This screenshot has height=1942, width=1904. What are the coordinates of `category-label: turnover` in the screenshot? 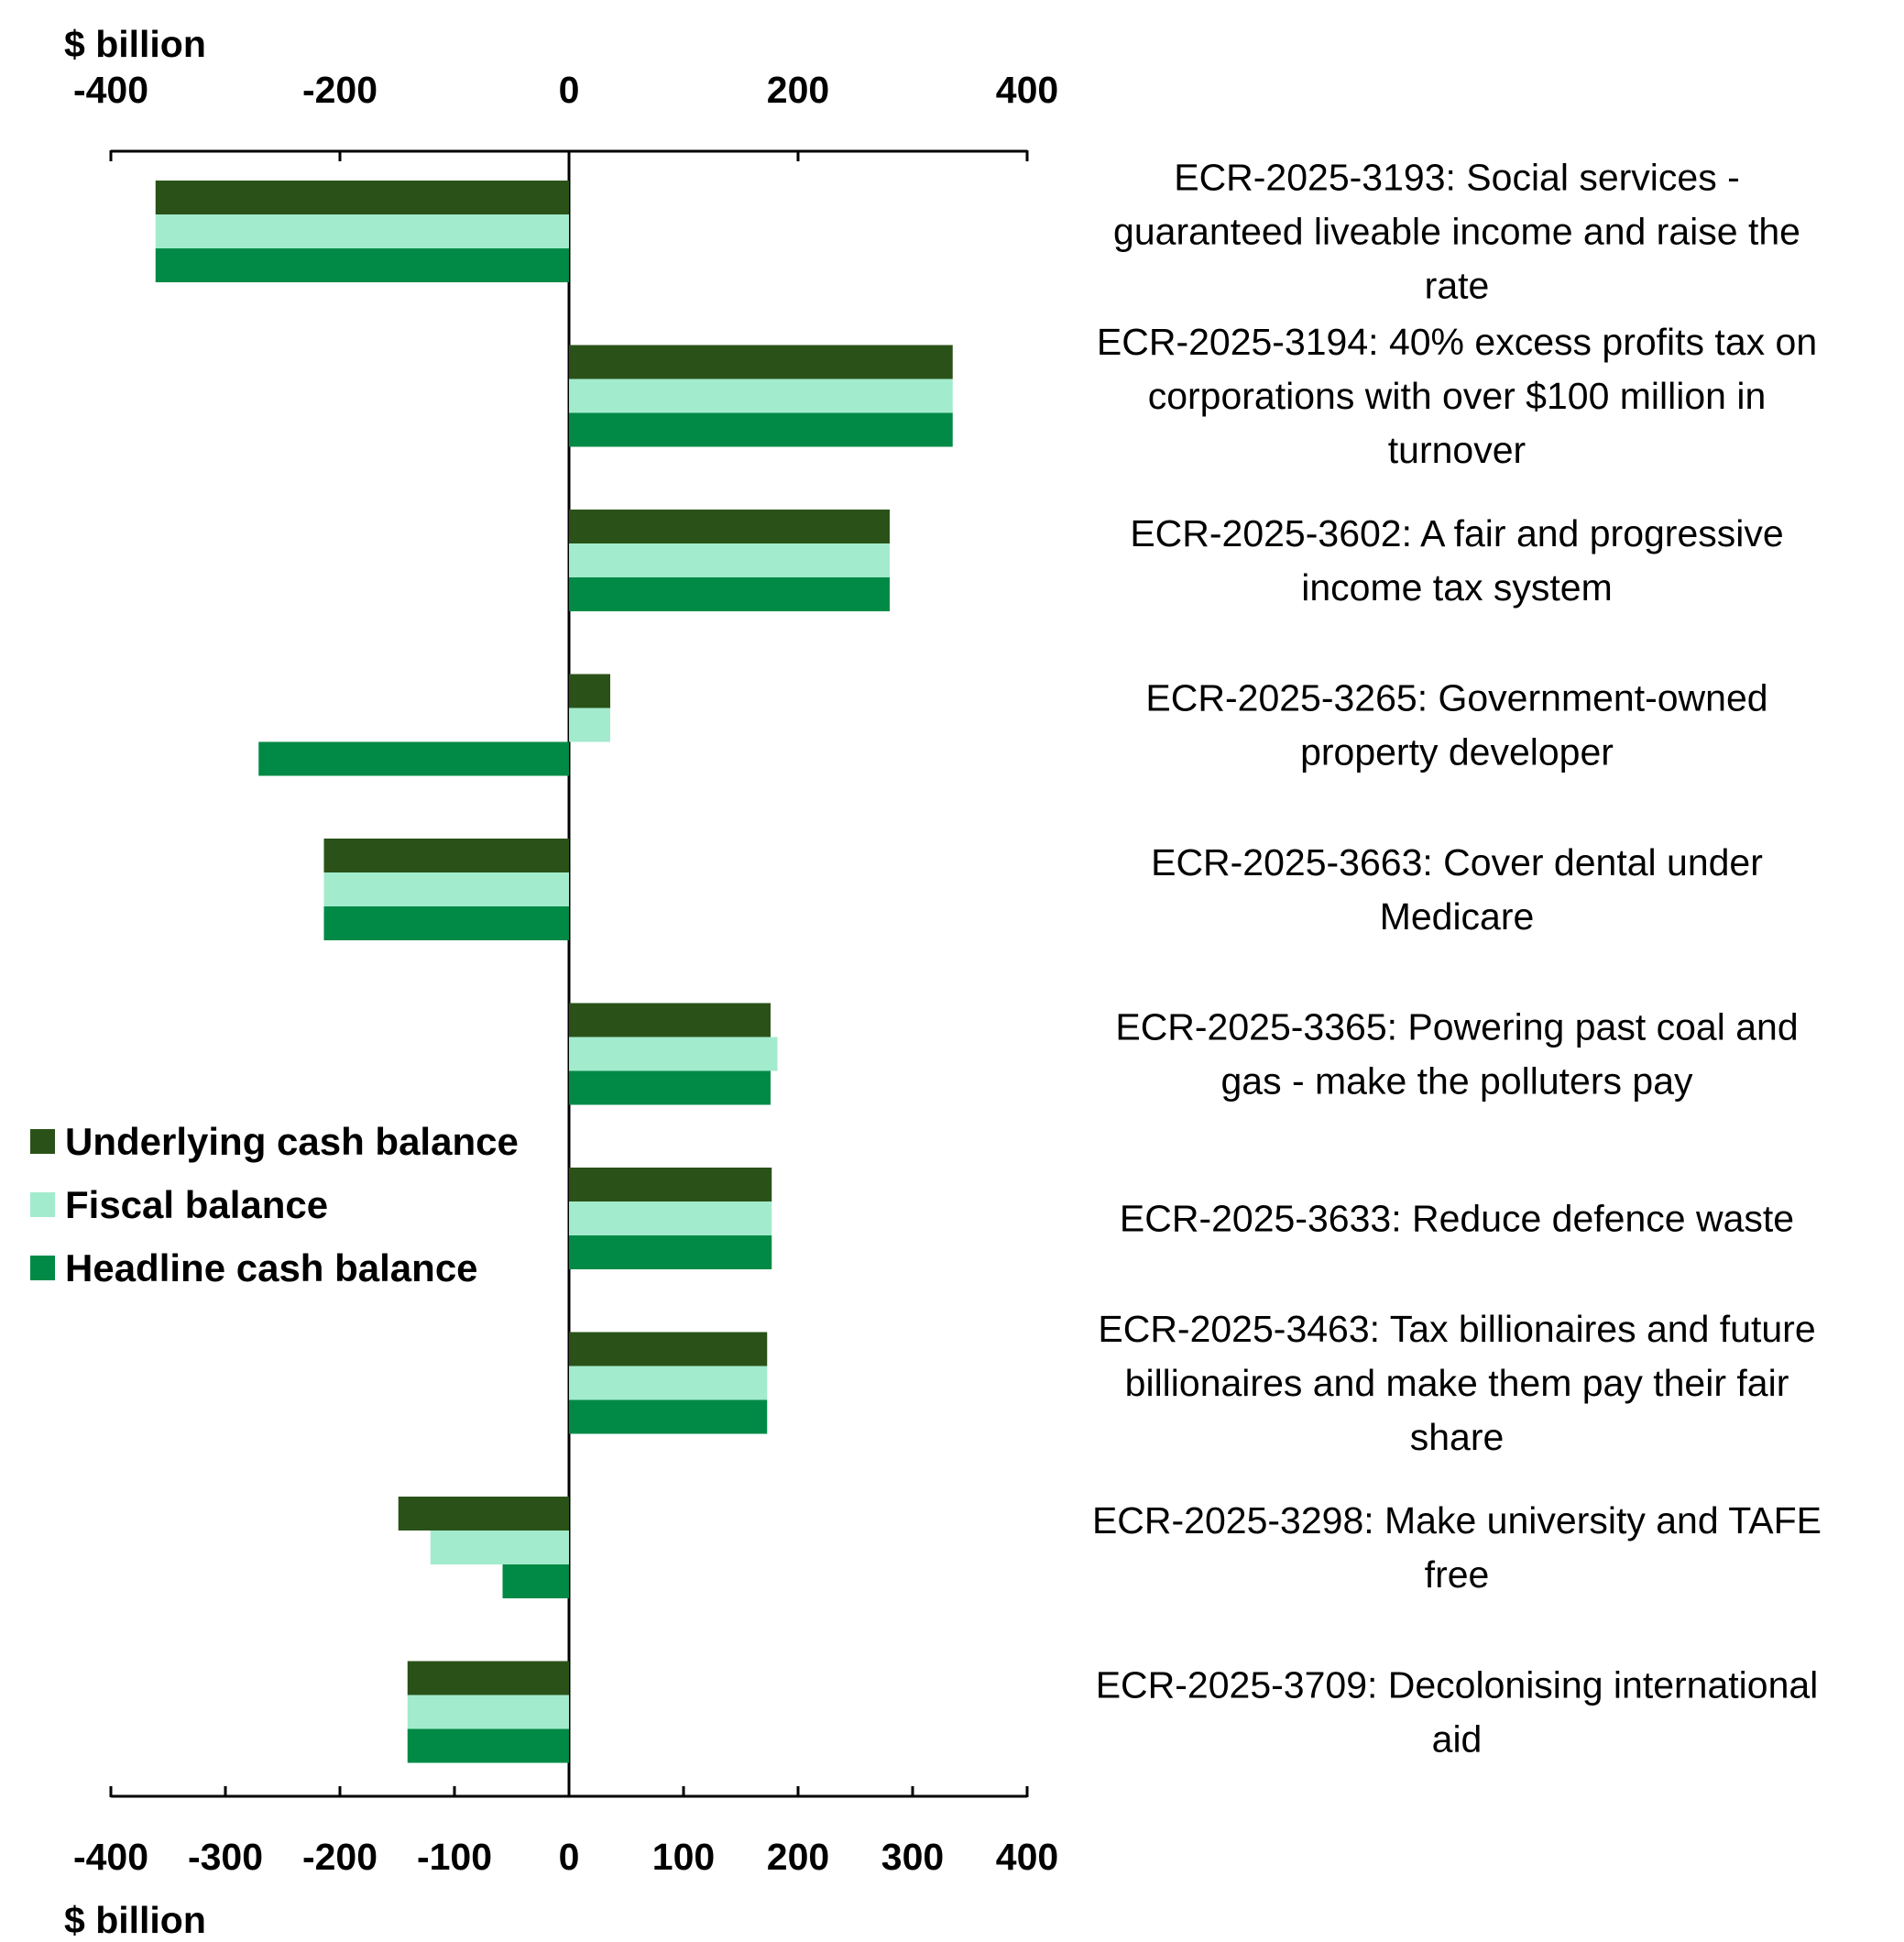 It's located at (1457, 450).